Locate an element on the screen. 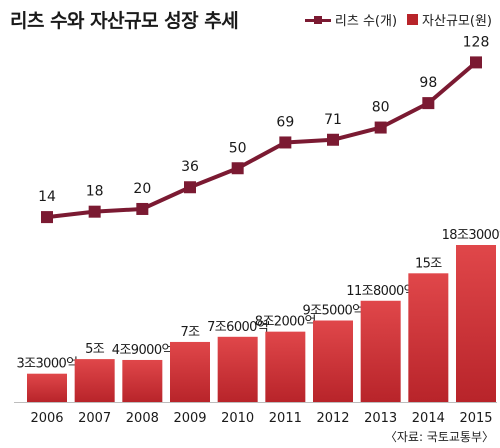  bar-2012 is located at coordinates (333, 361).